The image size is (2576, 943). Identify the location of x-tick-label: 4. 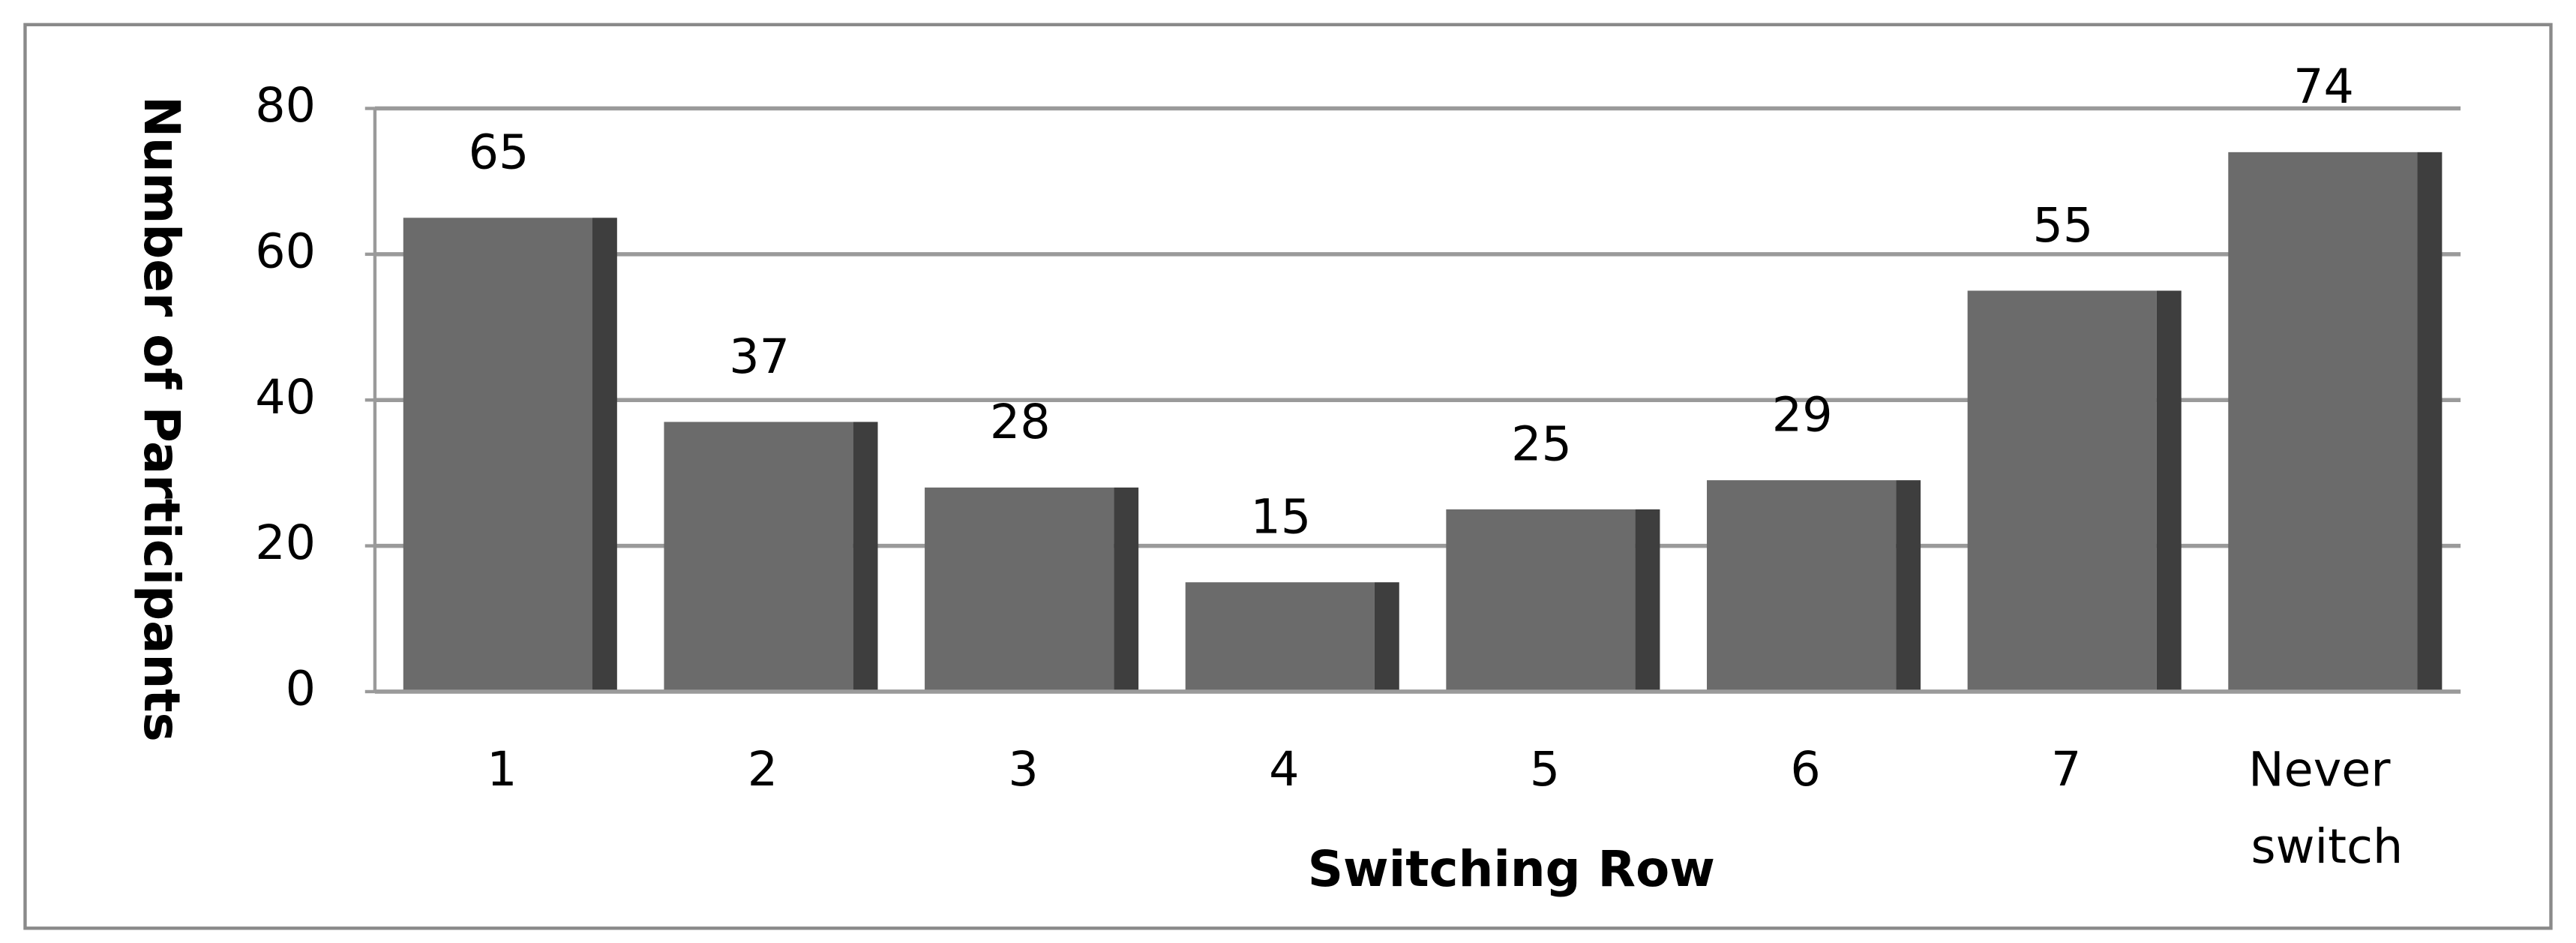
(1284, 769).